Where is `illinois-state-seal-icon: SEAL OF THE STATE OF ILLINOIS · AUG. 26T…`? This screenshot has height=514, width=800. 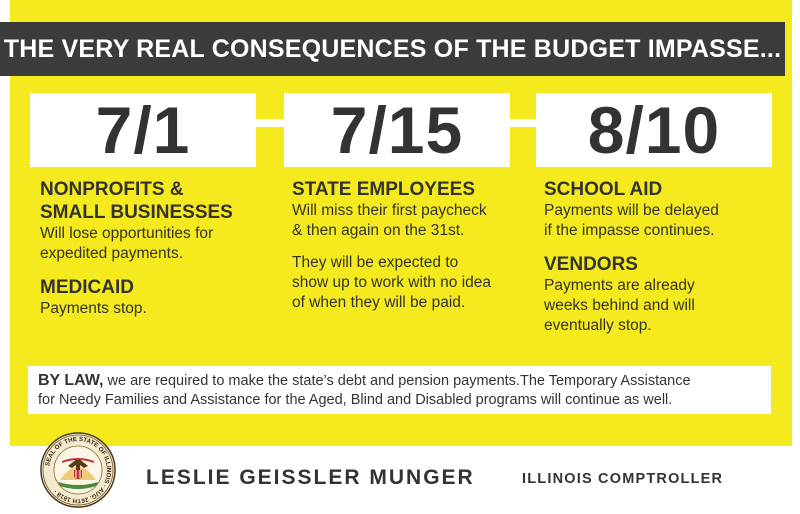
illinois-state-seal-icon: SEAL OF THE STATE OF ILLINOIS · AUG. 26T… is located at coordinates (78, 470).